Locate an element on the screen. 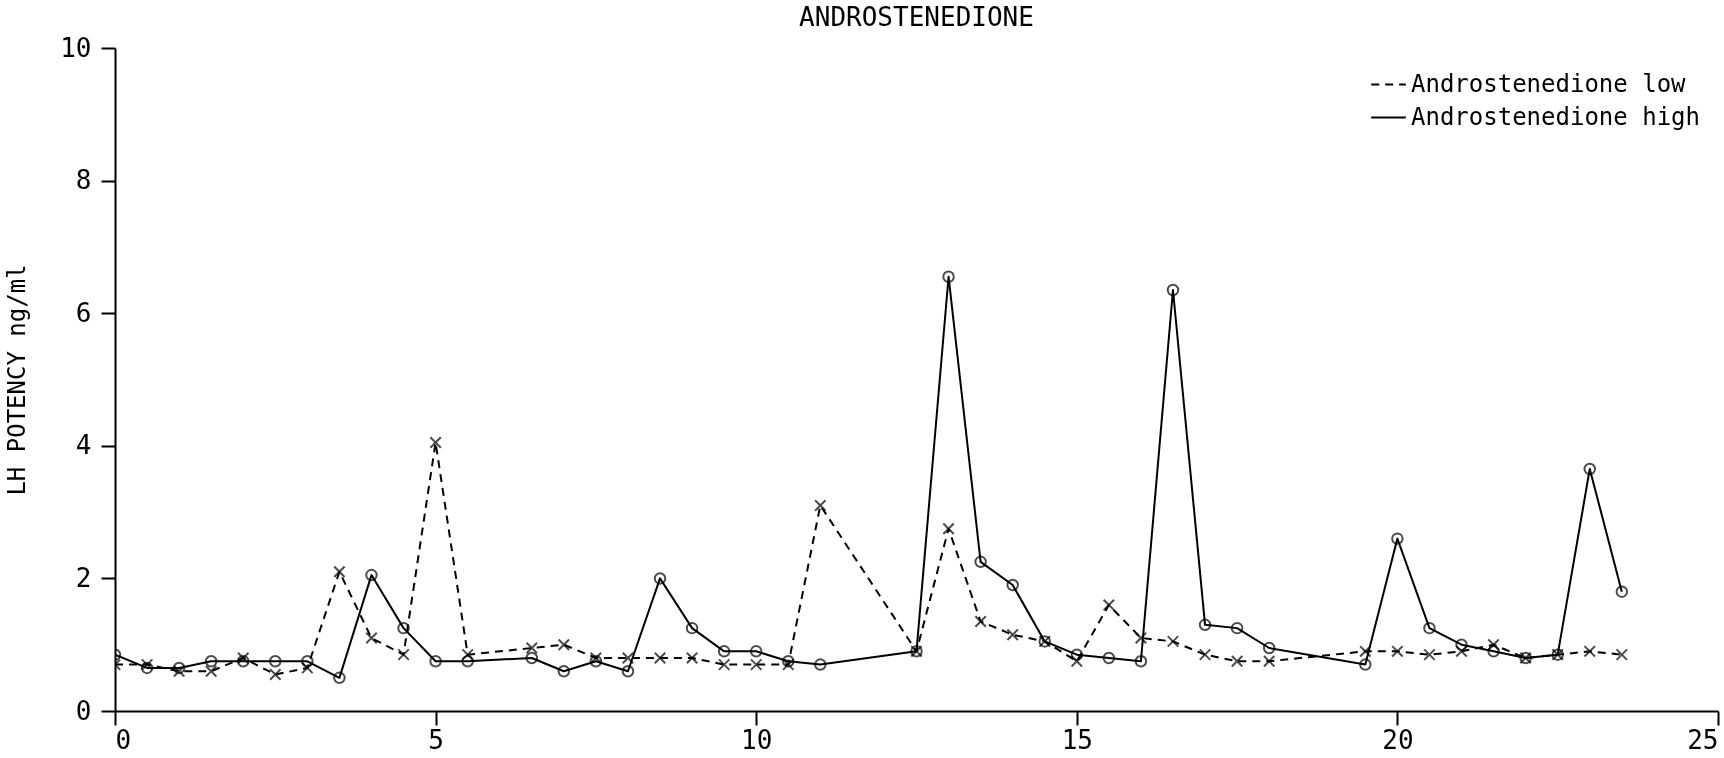 This screenshot has width=1724, height=758. legend-label: Androstenedione low is located at coordinates (1549, 83).